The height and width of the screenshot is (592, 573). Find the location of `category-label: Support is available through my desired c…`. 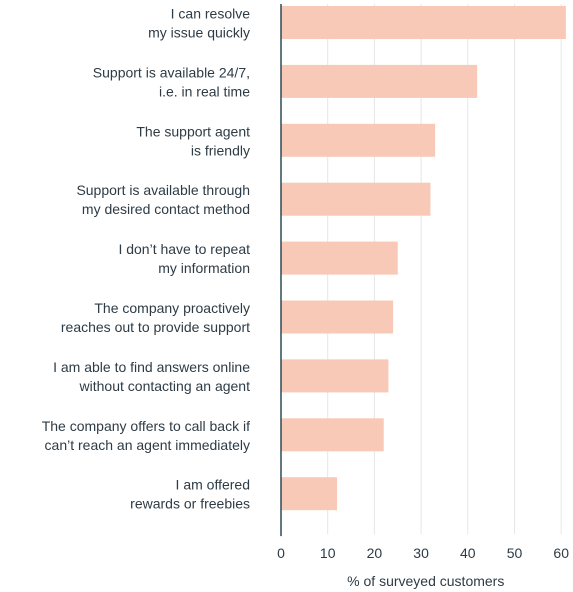

category-label: Support is available through my desired c… is located at coordinates (163, 199).